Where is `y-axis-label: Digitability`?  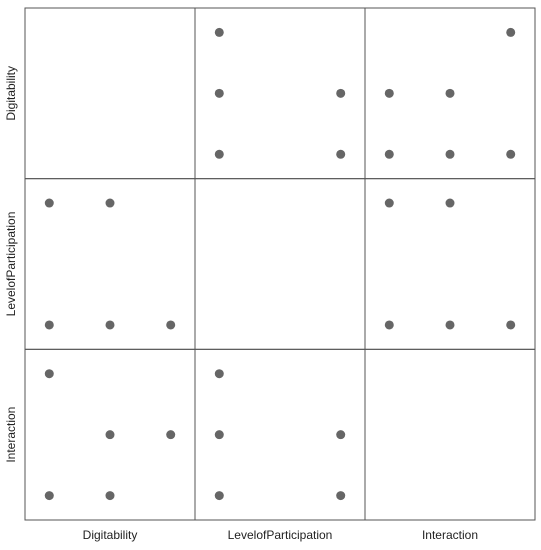 y-axis-label: Digitability is located at coordinates (11, 93).